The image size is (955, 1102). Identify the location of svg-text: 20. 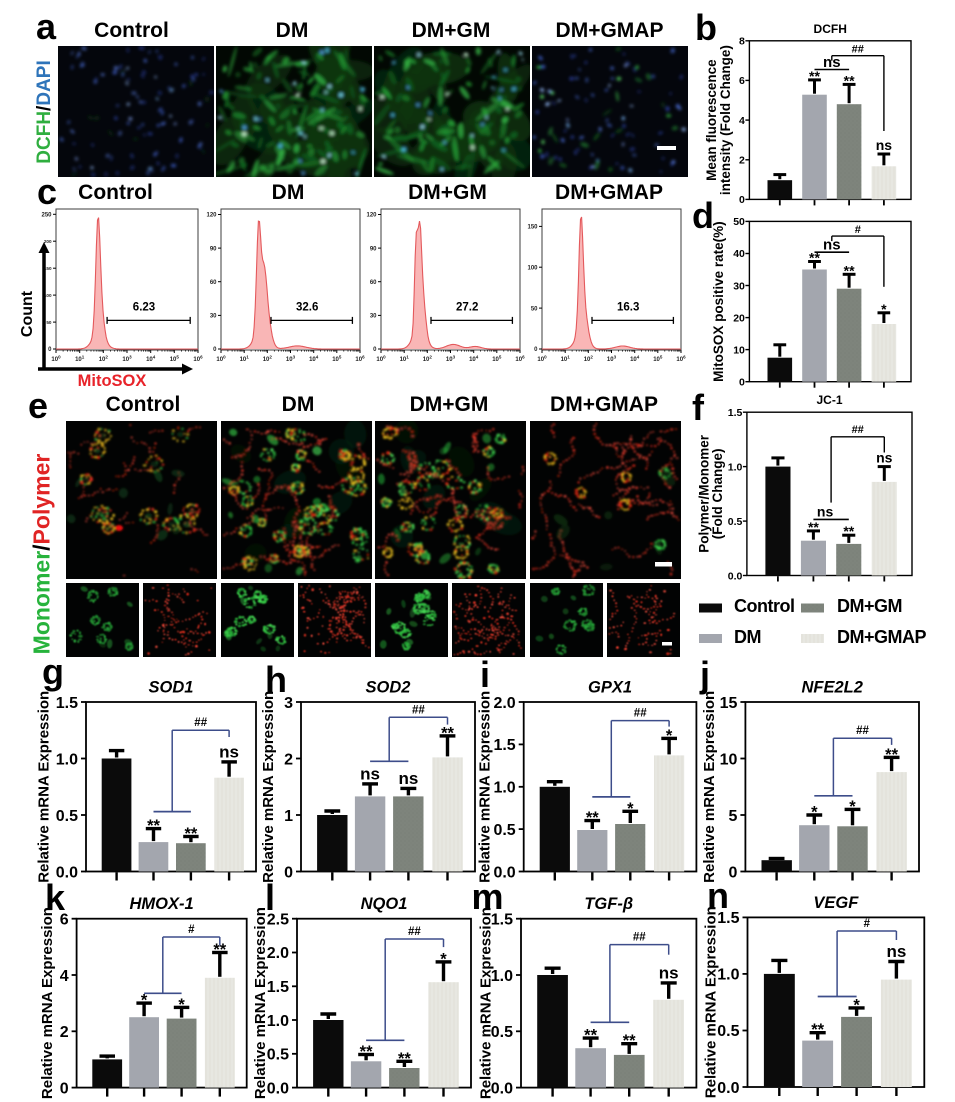
(739, 318).